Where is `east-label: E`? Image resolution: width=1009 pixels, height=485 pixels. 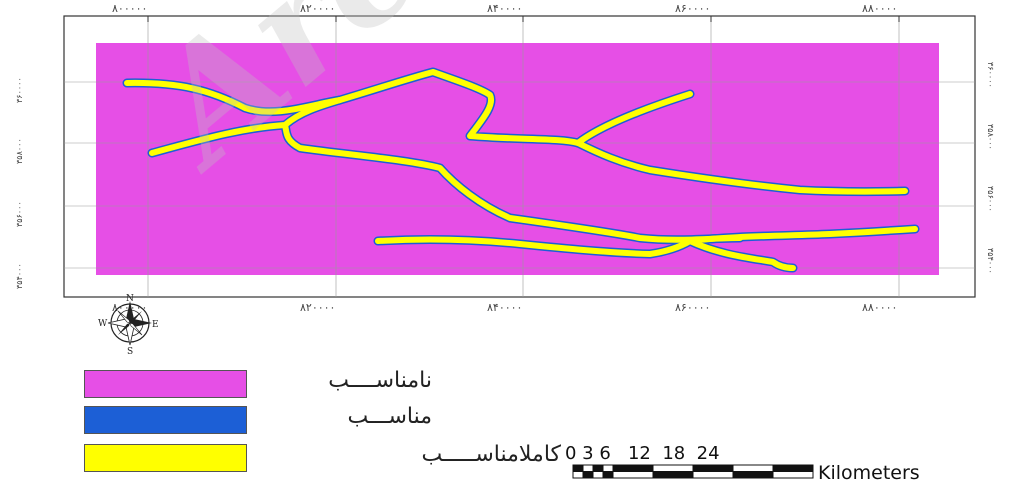 east-label: E is located at coordinates (155, 325).